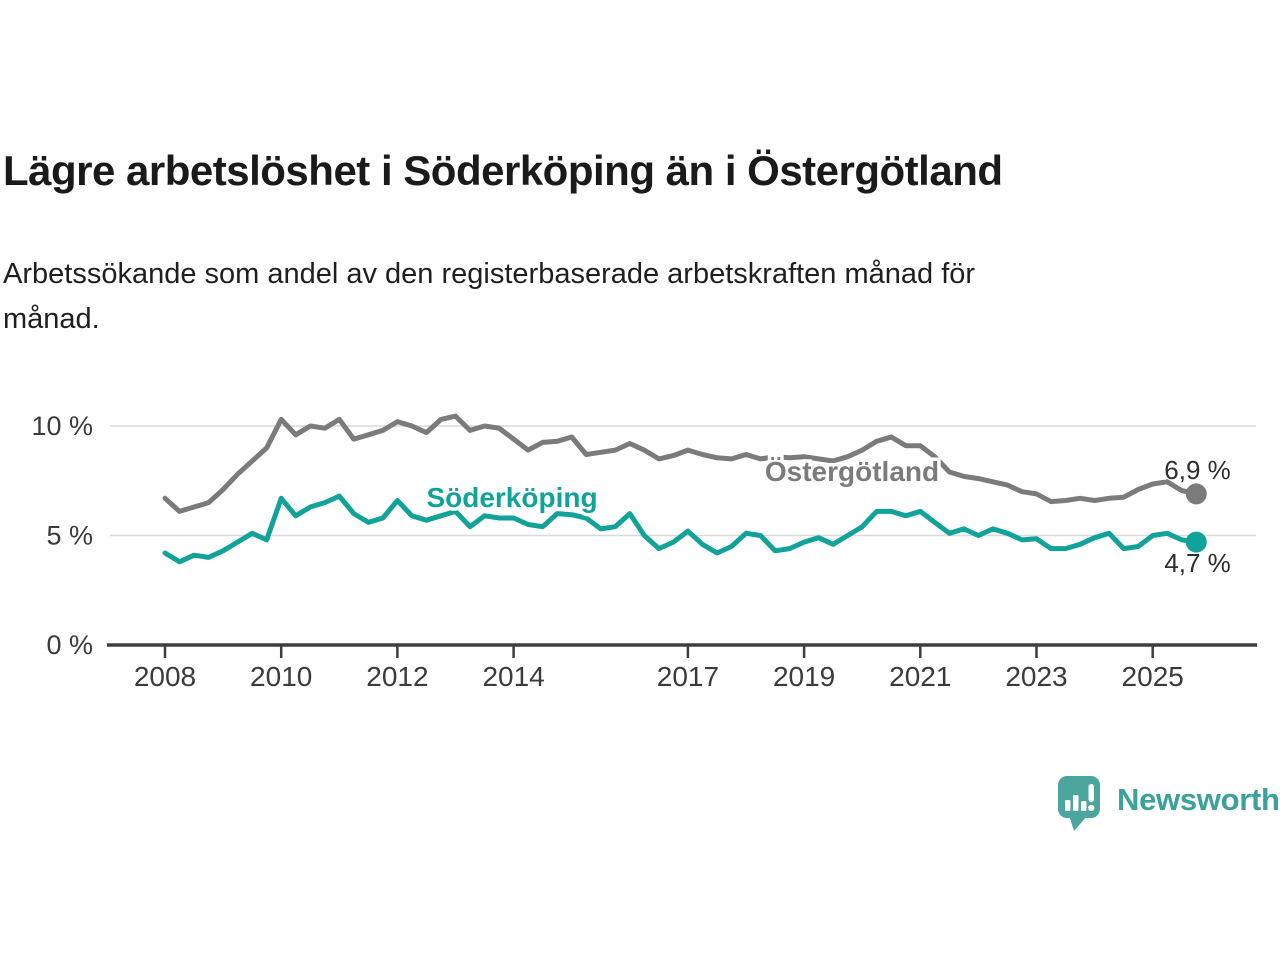 This screenshot has width=1280, height=960. I want to click on newsworthy-logo: Newsworthy, so click(1168, 803).